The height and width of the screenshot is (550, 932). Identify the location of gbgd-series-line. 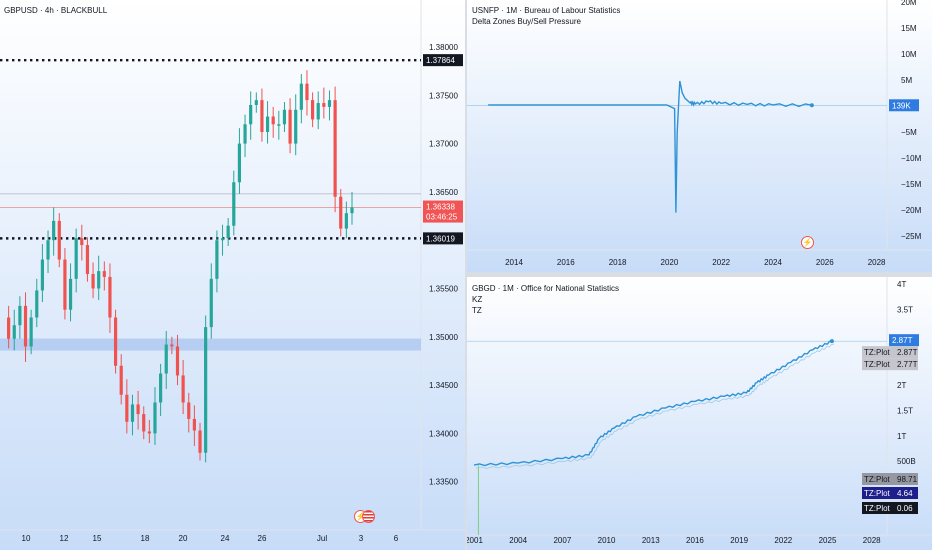
(652, 403).